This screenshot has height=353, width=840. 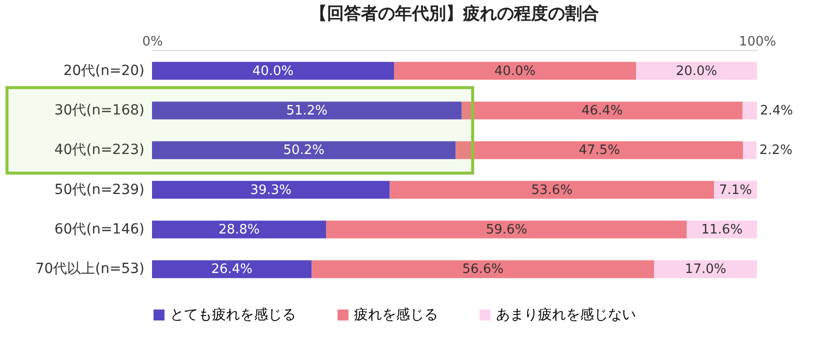 I want to click on data-label: 26.4%, so click(x=232, y=270).